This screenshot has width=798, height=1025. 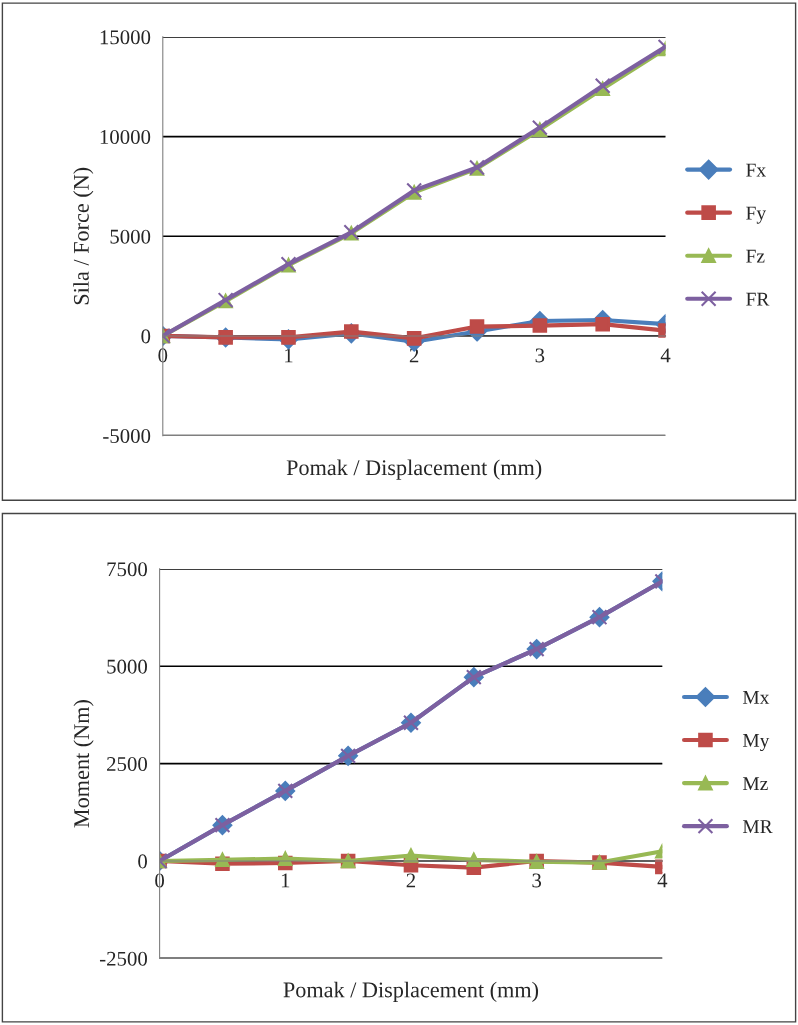 I want to click on legend-label: Mx, so click(x=756, y=697).